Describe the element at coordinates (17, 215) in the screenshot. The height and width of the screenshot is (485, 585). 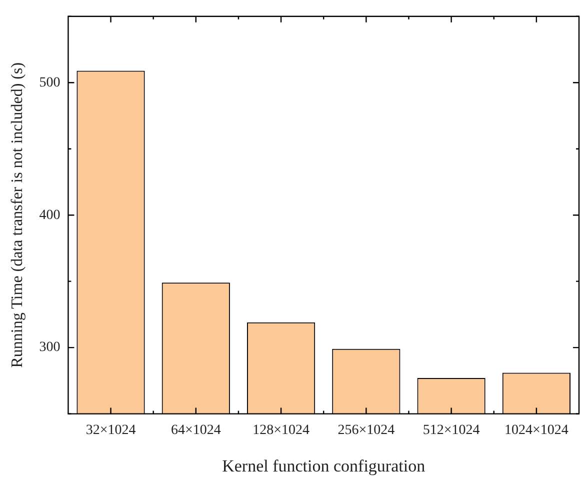
I see `y-axis-title: Running Time (data transfer is not included) (s)` at that location.